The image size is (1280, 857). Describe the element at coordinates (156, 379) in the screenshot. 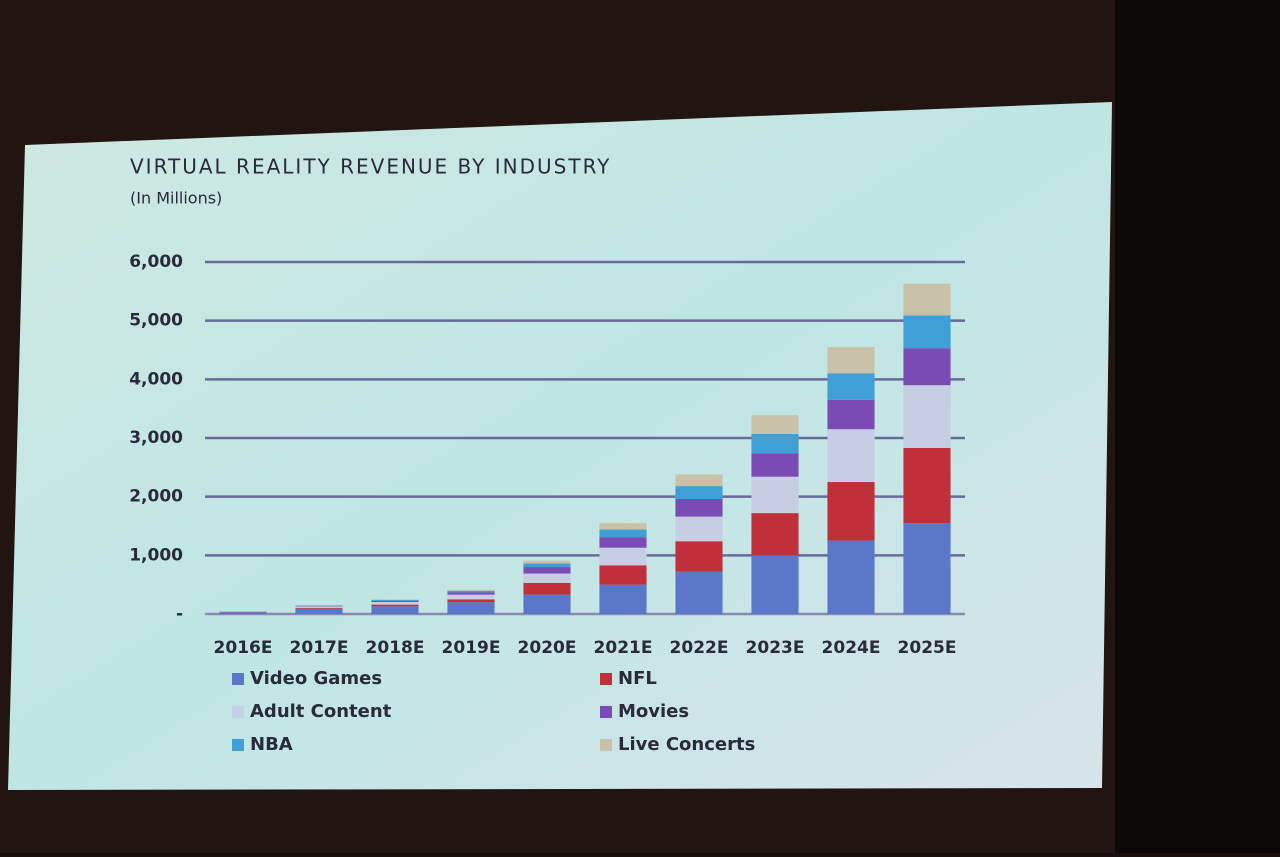

I see `y-tick-label: 4,000` at that location.